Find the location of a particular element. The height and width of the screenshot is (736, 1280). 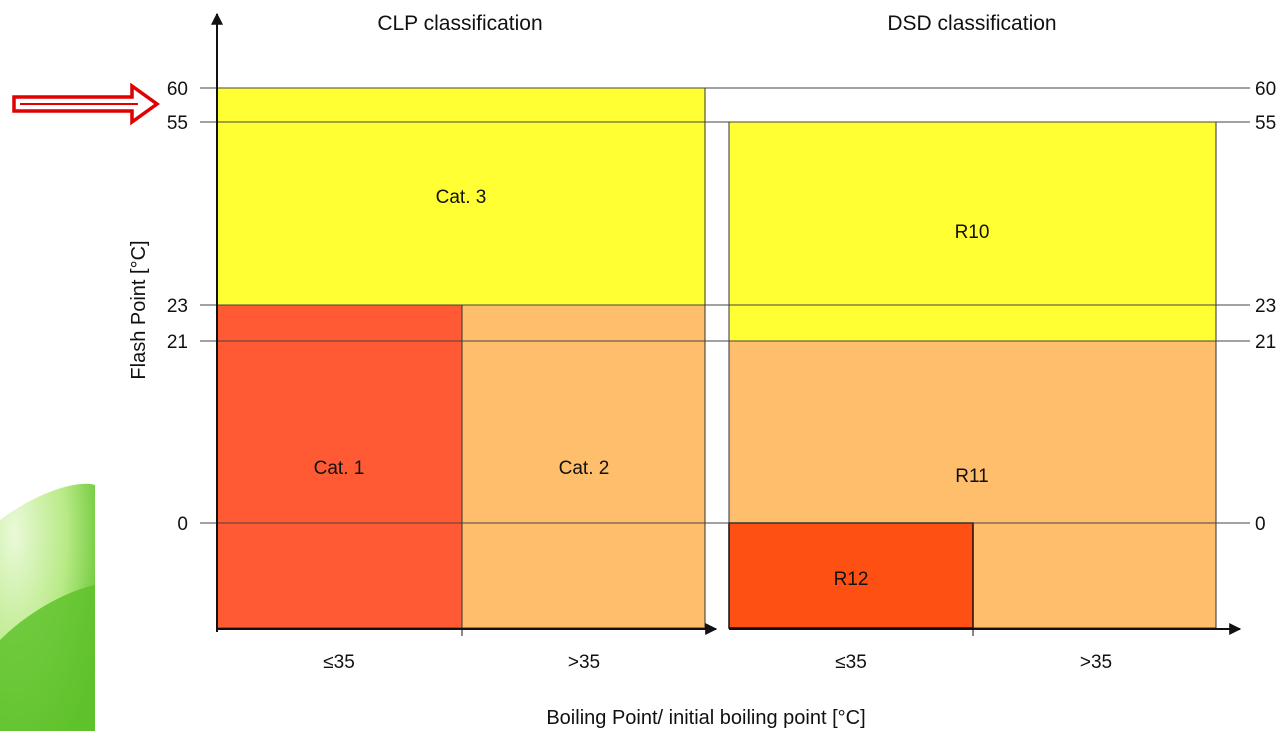

left-tick-labels: 60 55 23 21 0 is located at coordinates (177, 307).